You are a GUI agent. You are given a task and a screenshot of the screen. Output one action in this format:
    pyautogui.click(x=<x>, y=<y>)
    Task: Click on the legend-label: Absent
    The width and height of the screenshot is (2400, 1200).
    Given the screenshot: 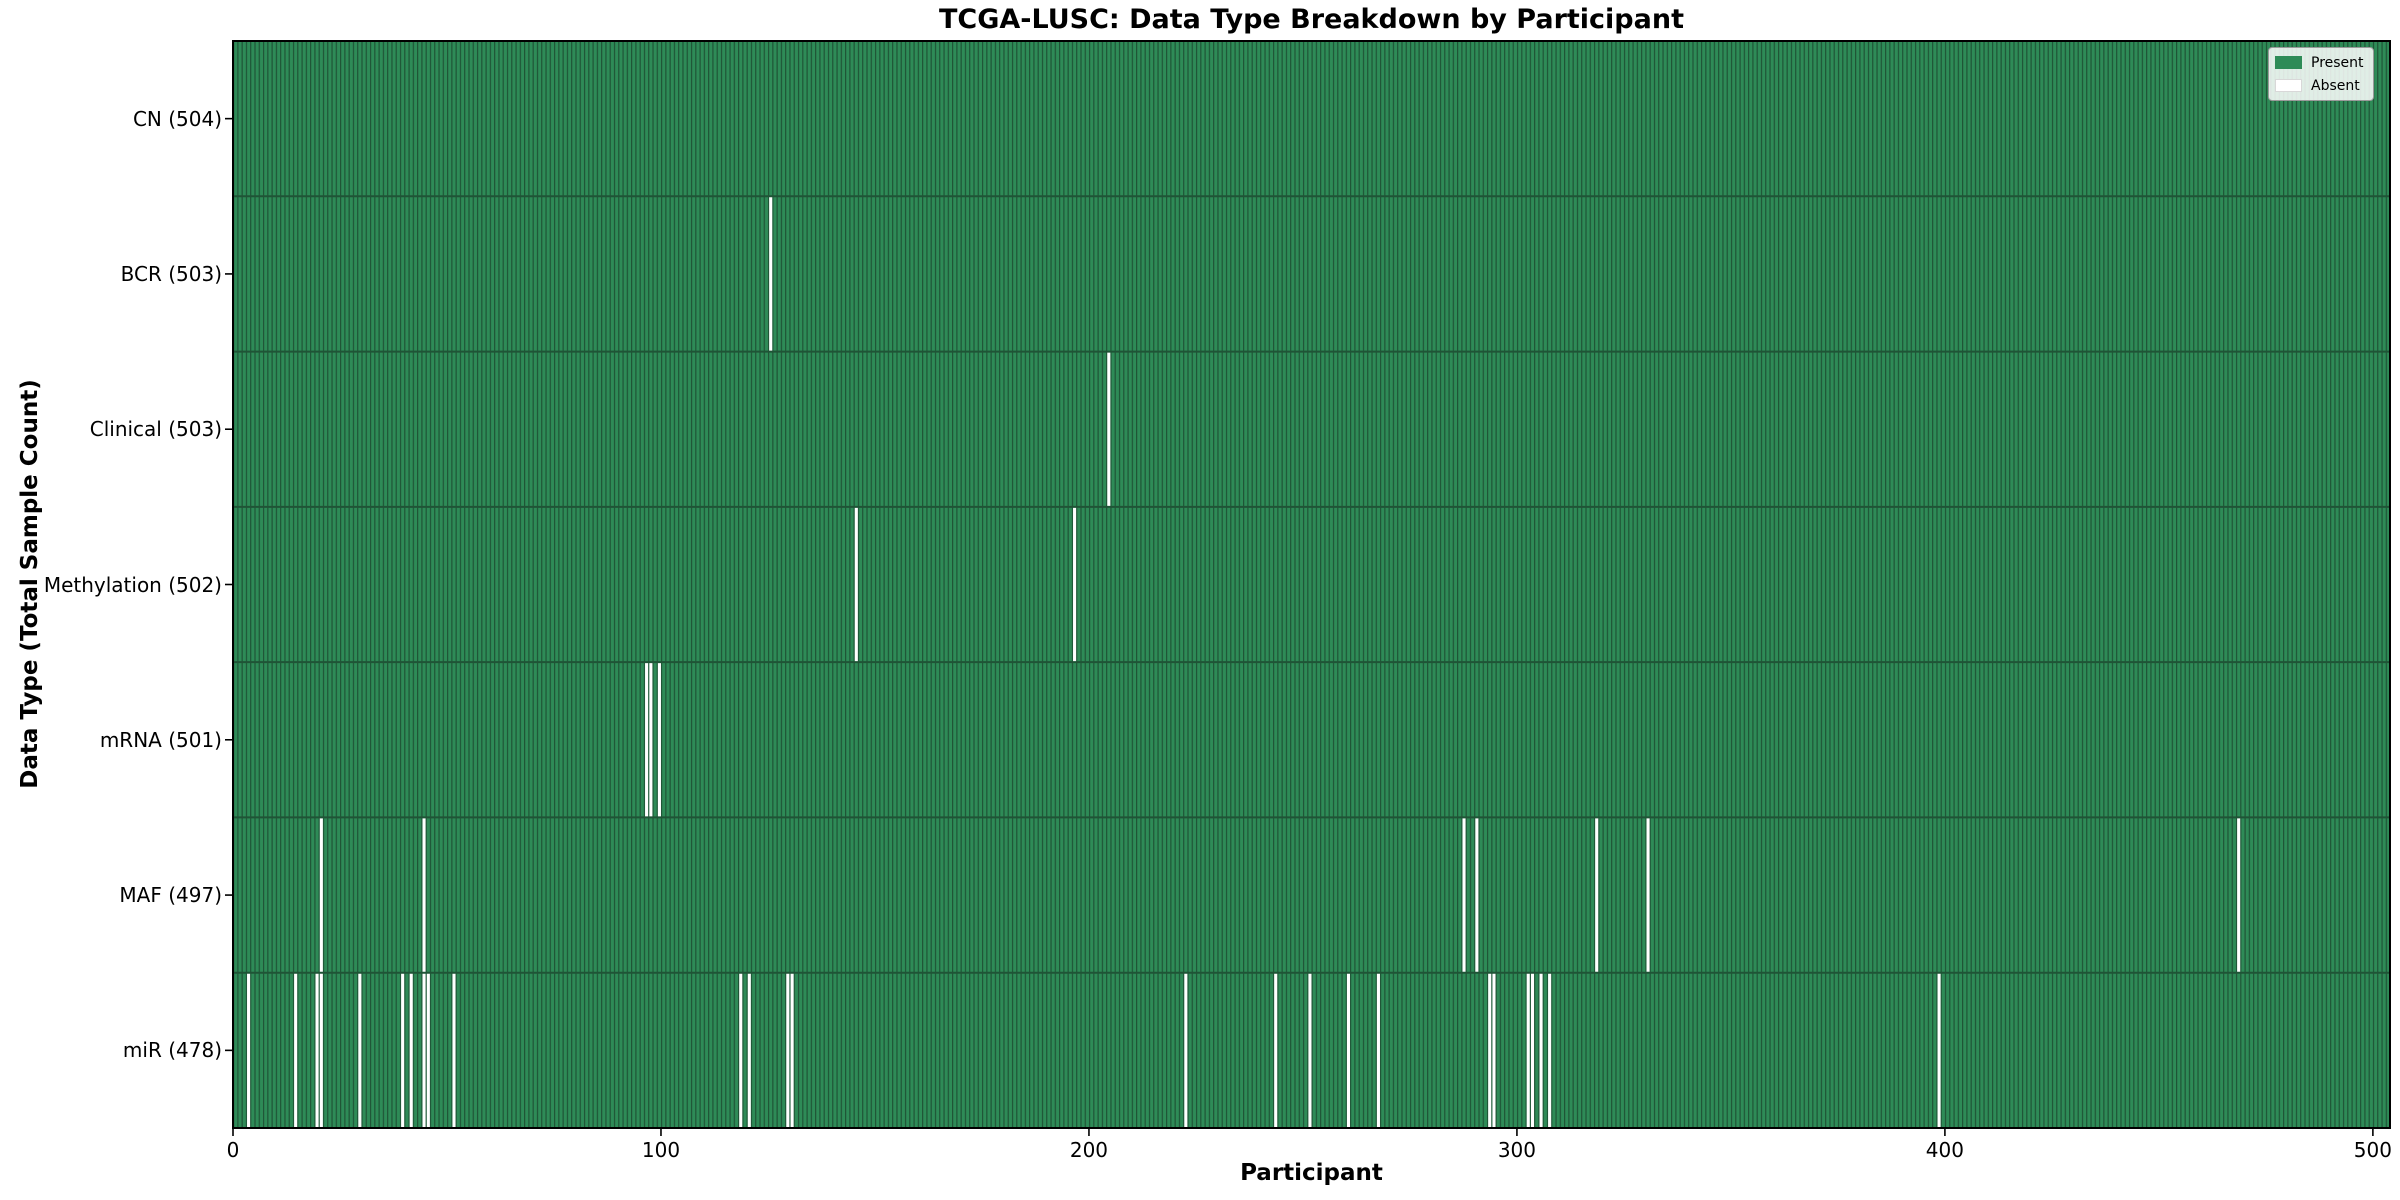 What is the action you would take?
    pyautogui.click(x=2335, y=85)
    